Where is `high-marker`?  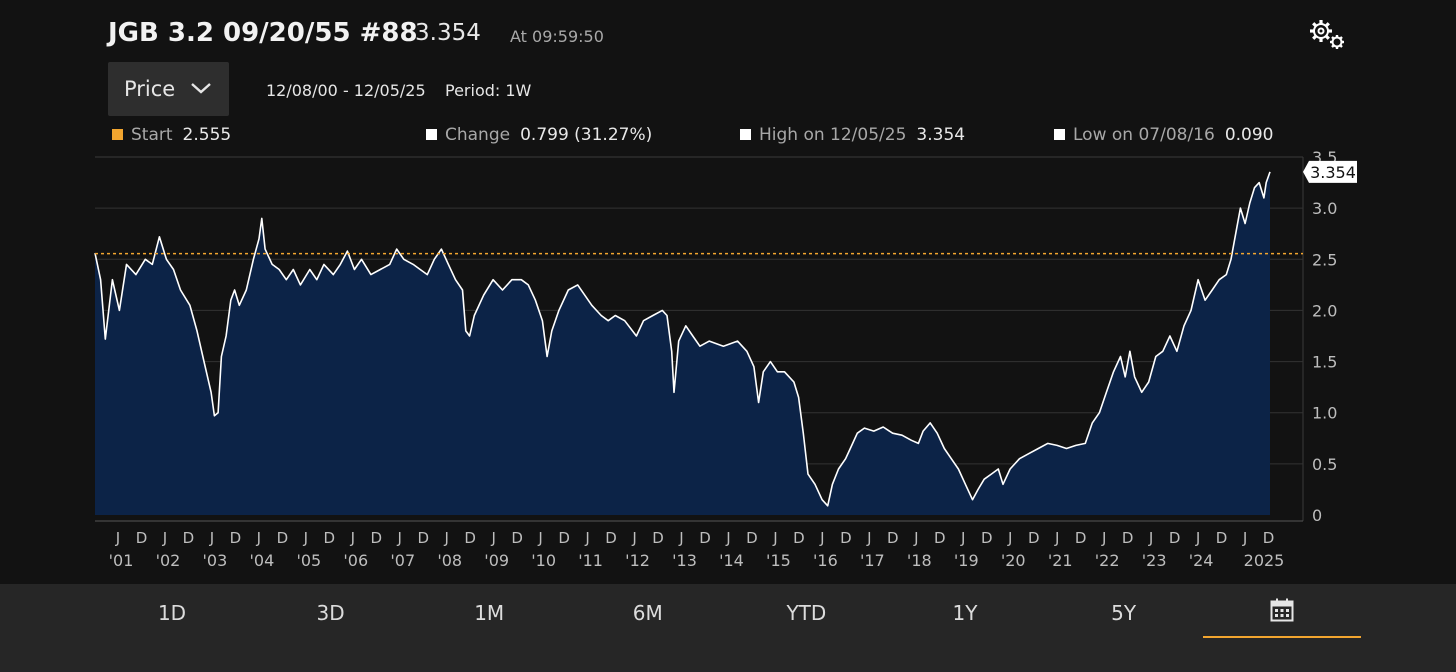
high-marker is located at coordinates (745, 134).